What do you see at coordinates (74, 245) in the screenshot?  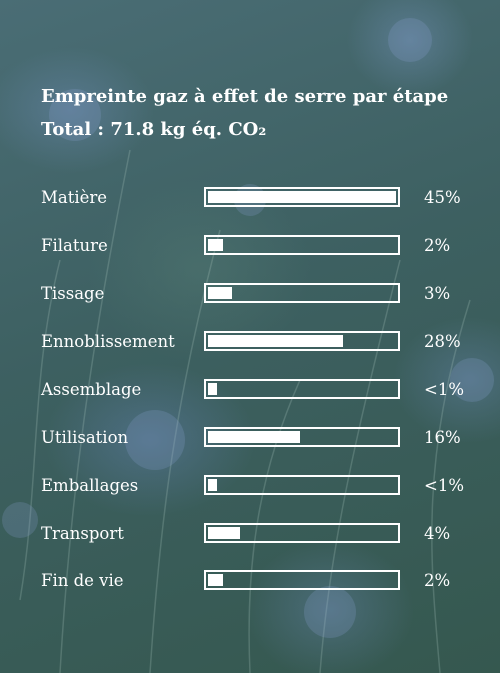 I see `stage-label: Filature` at bounding box center [74, 245].